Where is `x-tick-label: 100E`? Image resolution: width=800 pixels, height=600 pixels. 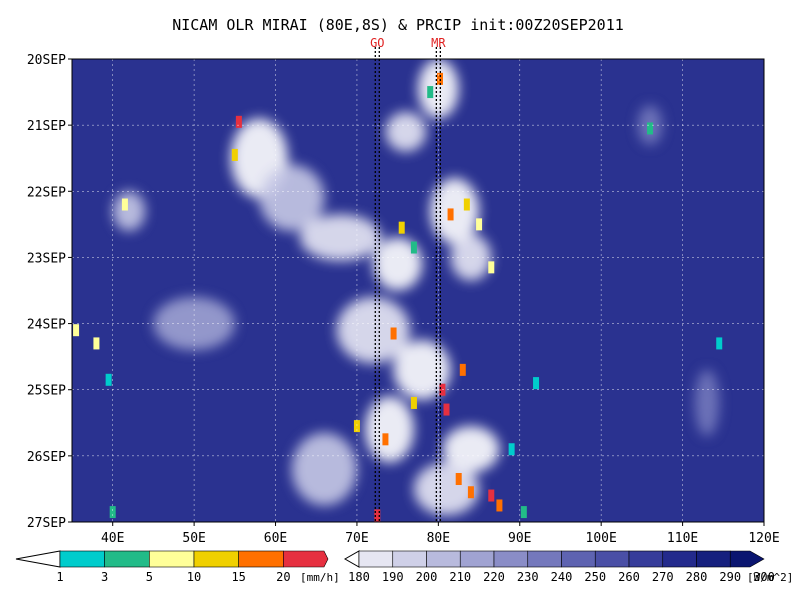 x-tick-label: 100E is located at coordinates (601, 538).